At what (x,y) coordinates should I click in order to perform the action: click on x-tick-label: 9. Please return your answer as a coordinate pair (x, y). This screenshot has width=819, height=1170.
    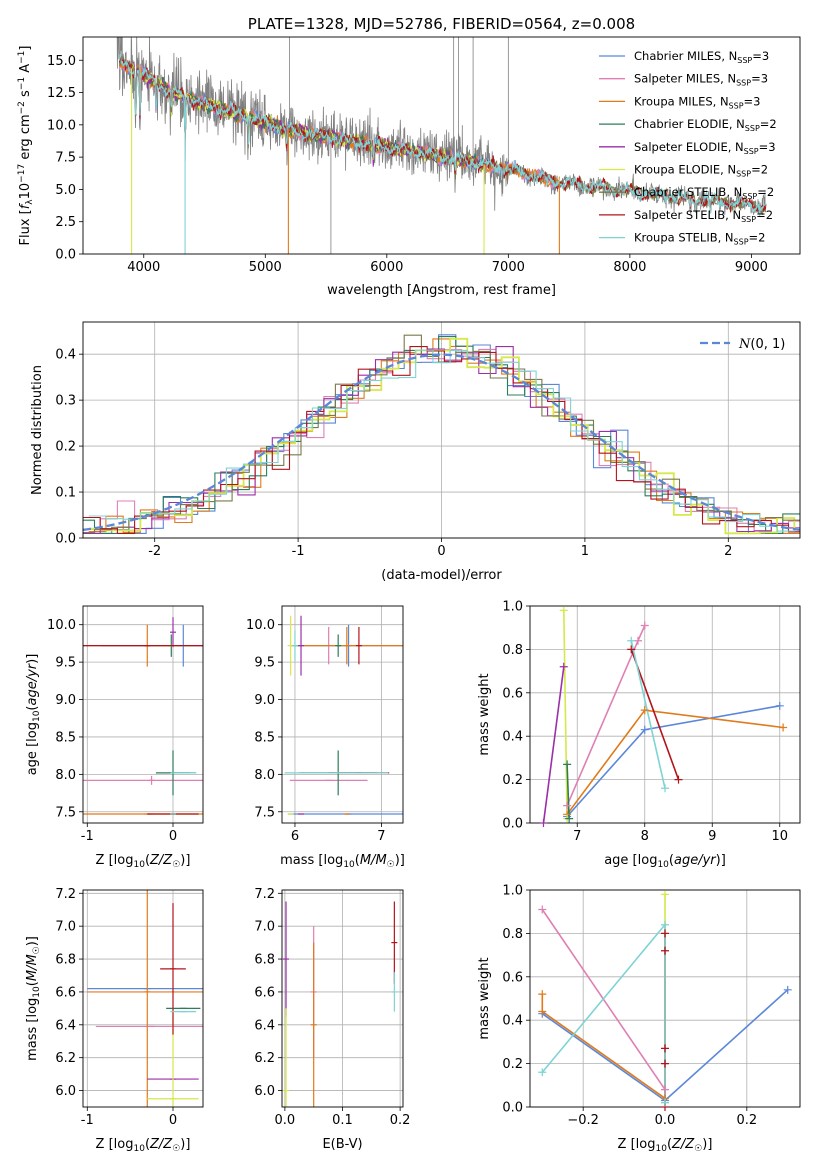
    Looking at the image, I should click on (712, 836).